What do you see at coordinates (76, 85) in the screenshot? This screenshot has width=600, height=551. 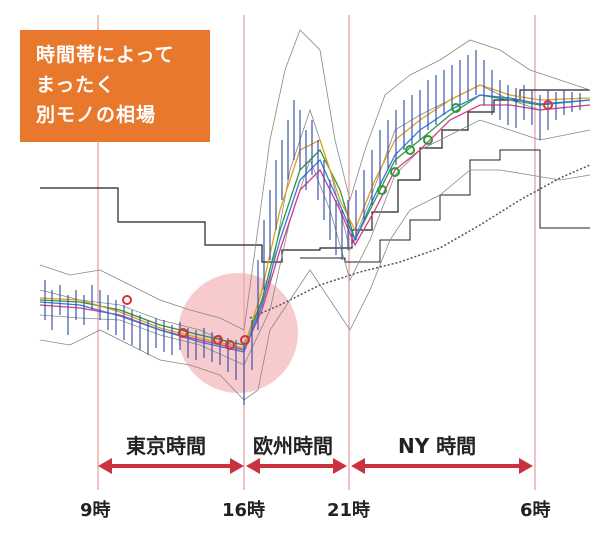 I see `callout-line-2: まったく` at bounding box center [76, 85].